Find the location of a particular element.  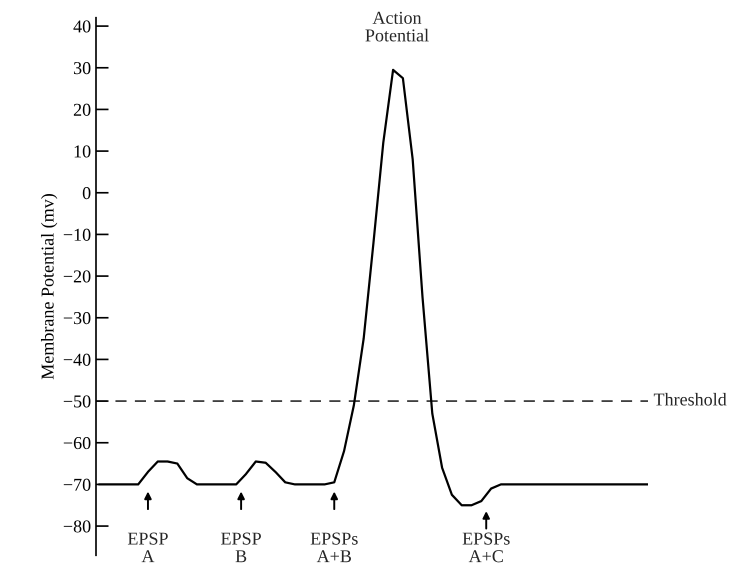

y-tick-label: 30 is located at coordinates (82, 68).